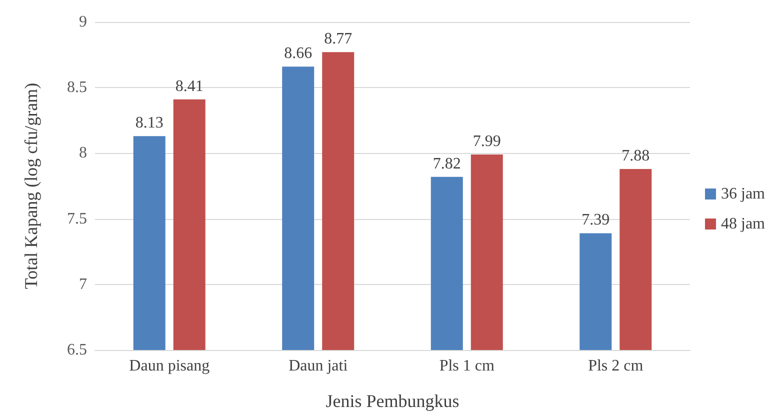 The image size is (775, 418). I want to click on data-label: 8.66, so click(298, 53).